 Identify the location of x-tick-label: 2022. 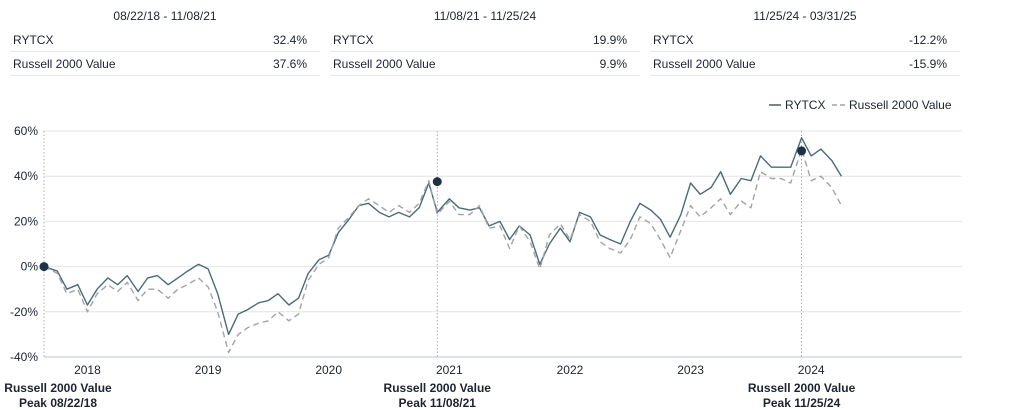
(570, 370).